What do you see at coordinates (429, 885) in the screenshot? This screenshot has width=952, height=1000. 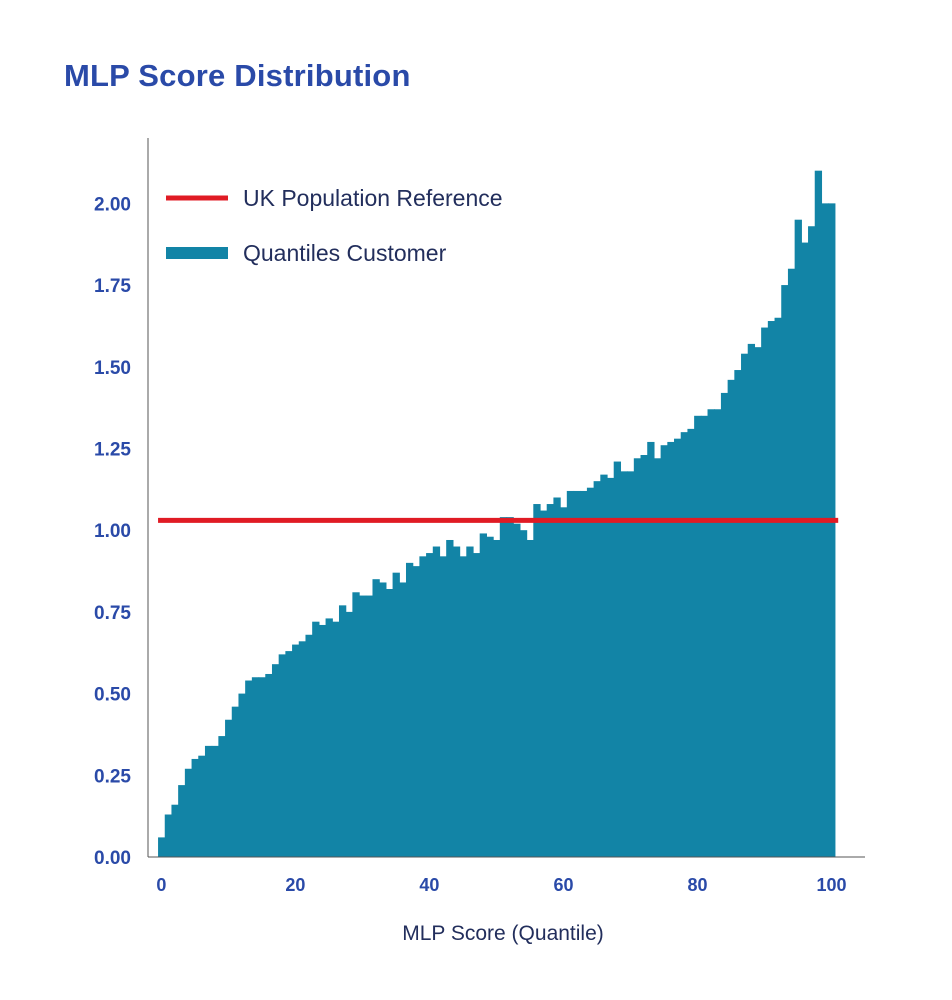 I see `x-tick-label: 40` at bounding box center [429, 885].